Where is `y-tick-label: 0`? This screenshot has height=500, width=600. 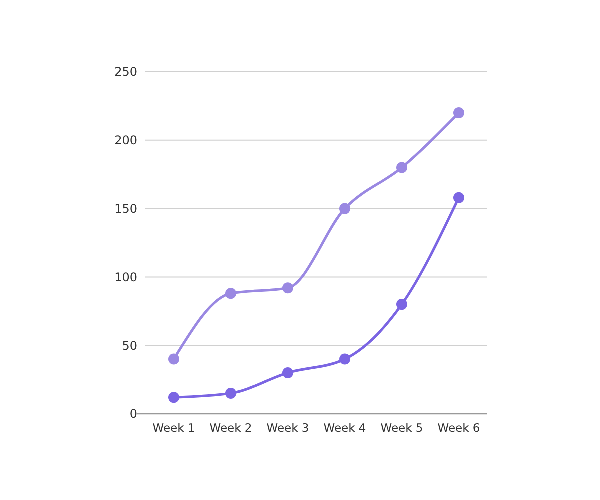
y-tick-label: 0 is located at coordinates (134, 414).